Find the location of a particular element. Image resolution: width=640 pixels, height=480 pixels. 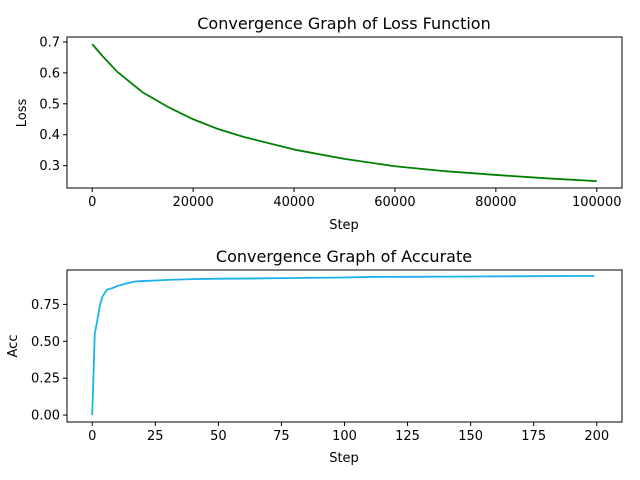

loss-y-tick-label: 0.5 is located at coordinates (49, 104).